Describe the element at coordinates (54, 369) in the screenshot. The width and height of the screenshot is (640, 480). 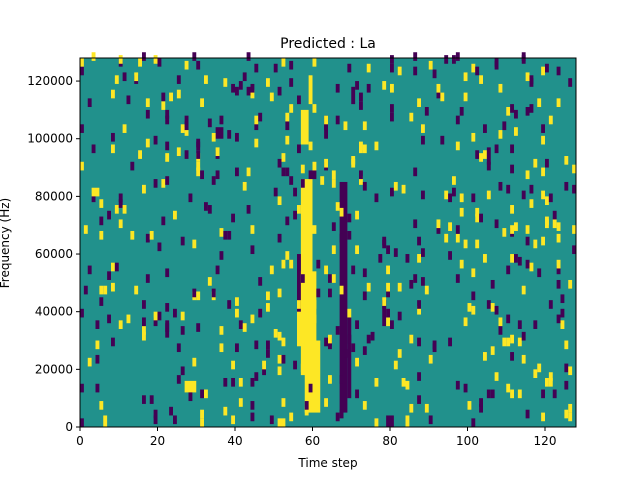
I see `y-tick-label: 20000` at that location.